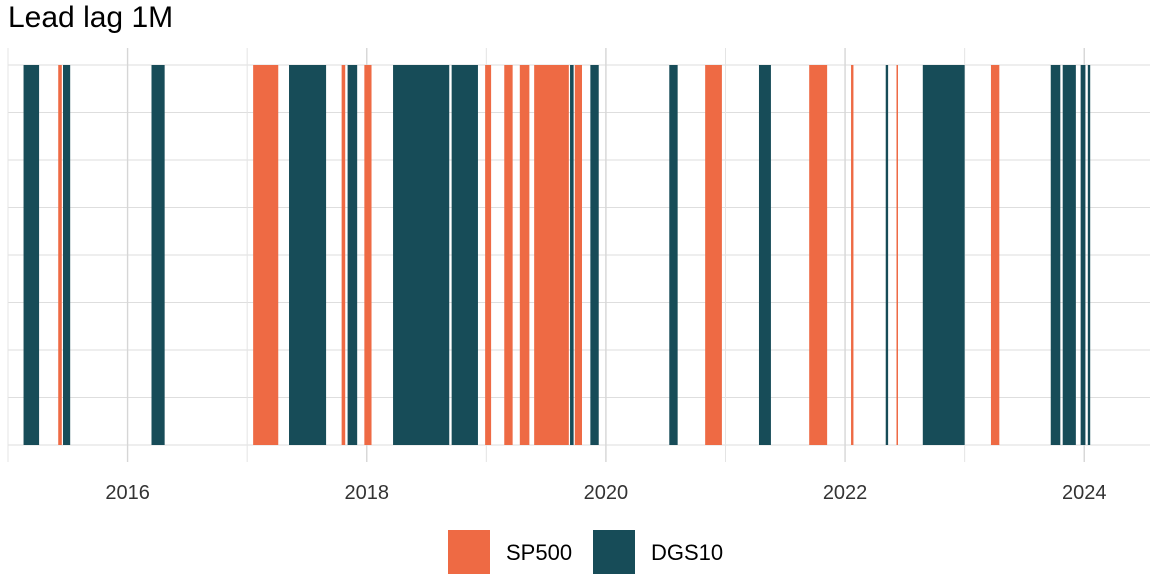 The height and width of the screenshot is (576, 1152). I want to click on x-tick-label: 2022, so click(845, 493).